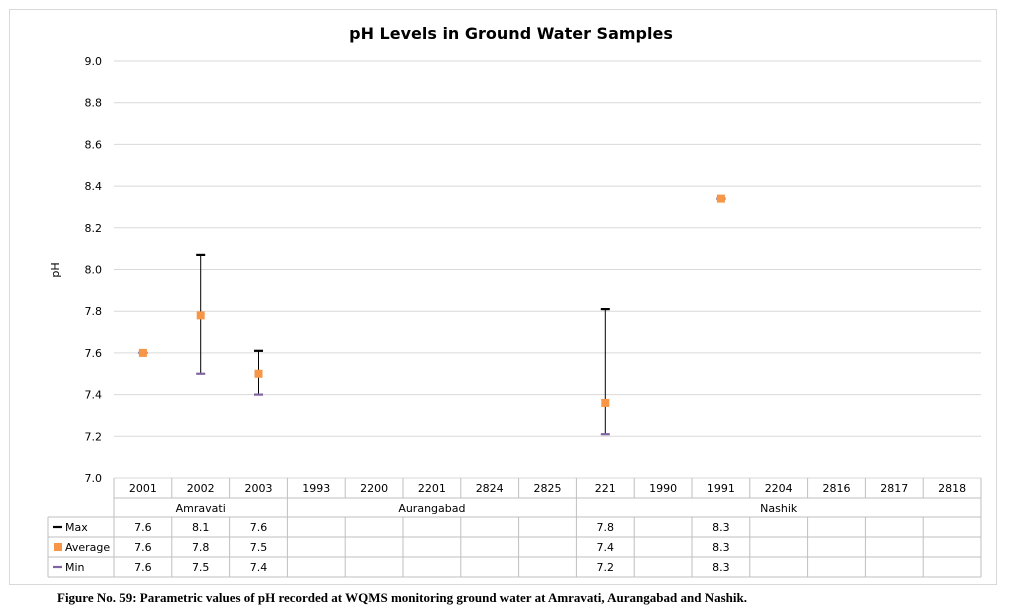 The image size is (1021, 615). Describe the element at coordinates (663, 488) in the screenshot. I see `category-label: 1990` at that location.